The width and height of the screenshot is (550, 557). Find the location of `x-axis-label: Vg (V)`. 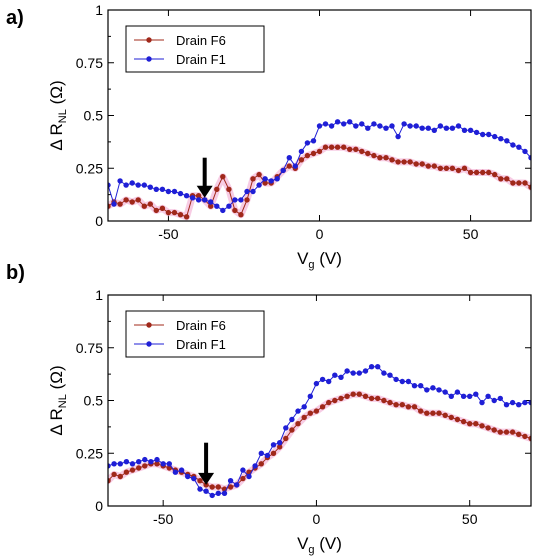

x-axis-label: Vg (V) is located at coordinates (319, 545).